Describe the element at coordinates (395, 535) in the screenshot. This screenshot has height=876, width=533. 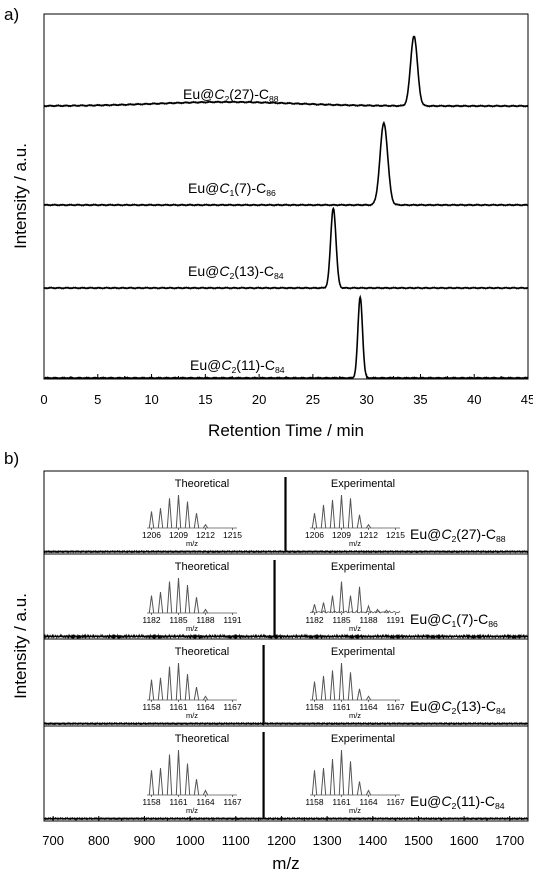
I see `inset-tick-label: 1215` at that location.